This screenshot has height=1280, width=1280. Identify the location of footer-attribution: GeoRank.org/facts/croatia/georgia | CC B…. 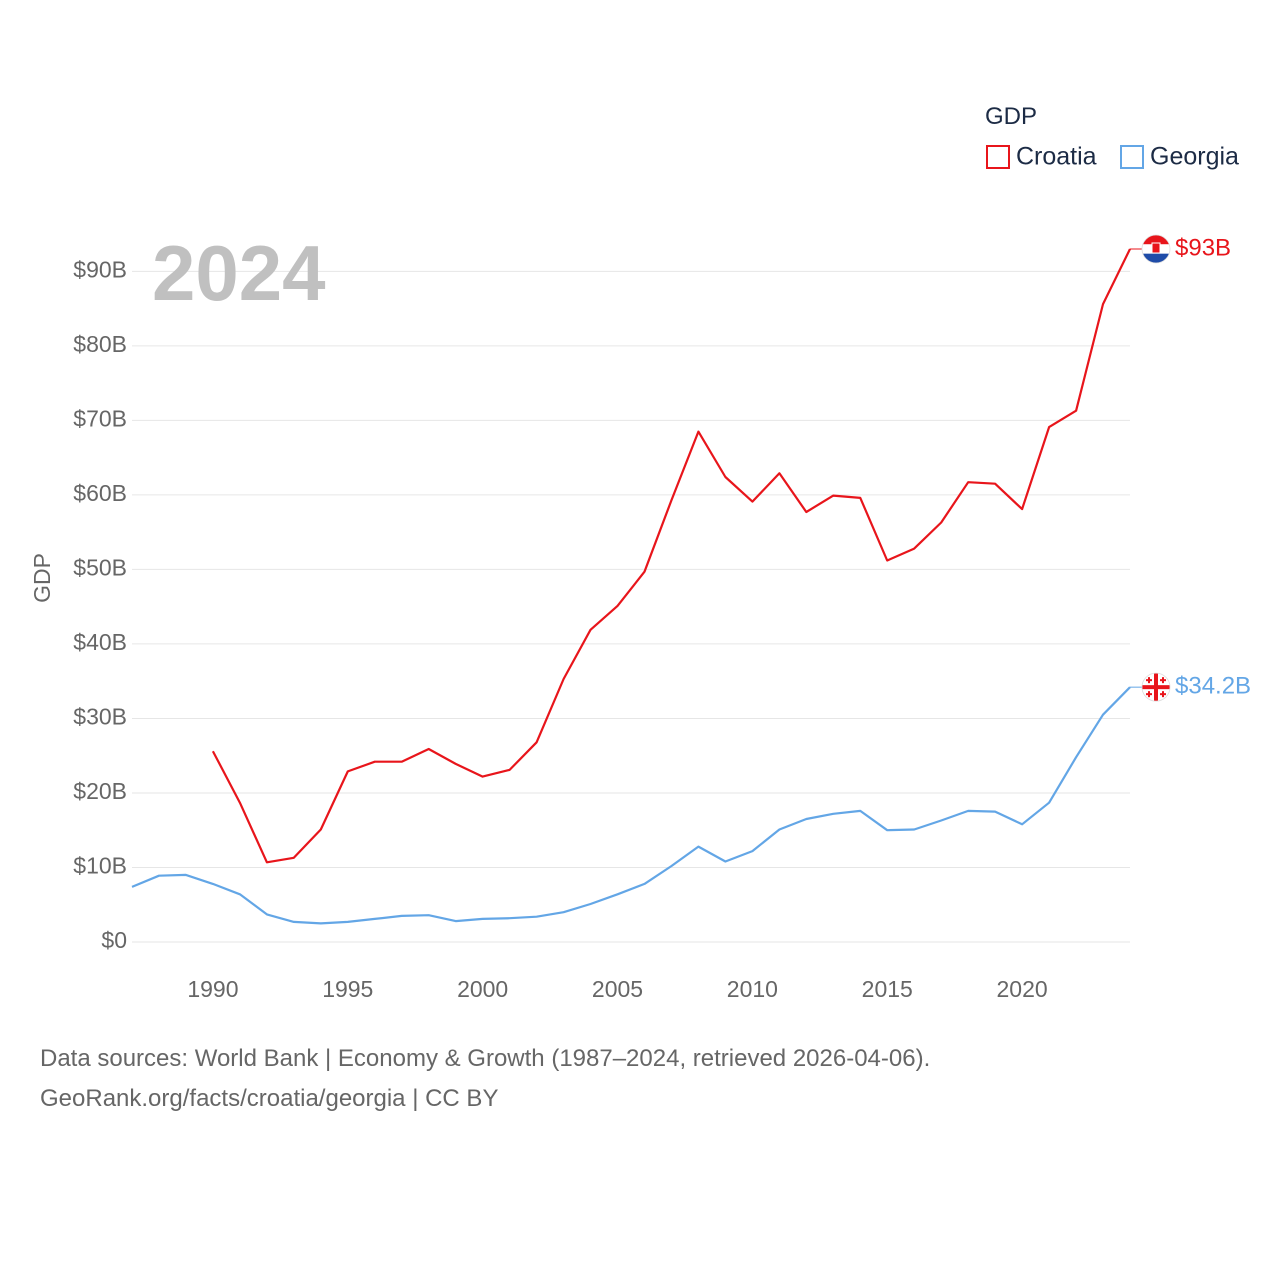
(269, 1098).